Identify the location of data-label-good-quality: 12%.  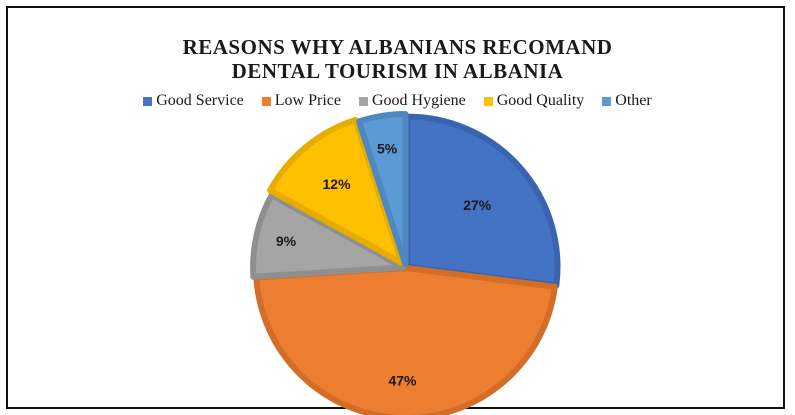
(337, 184).